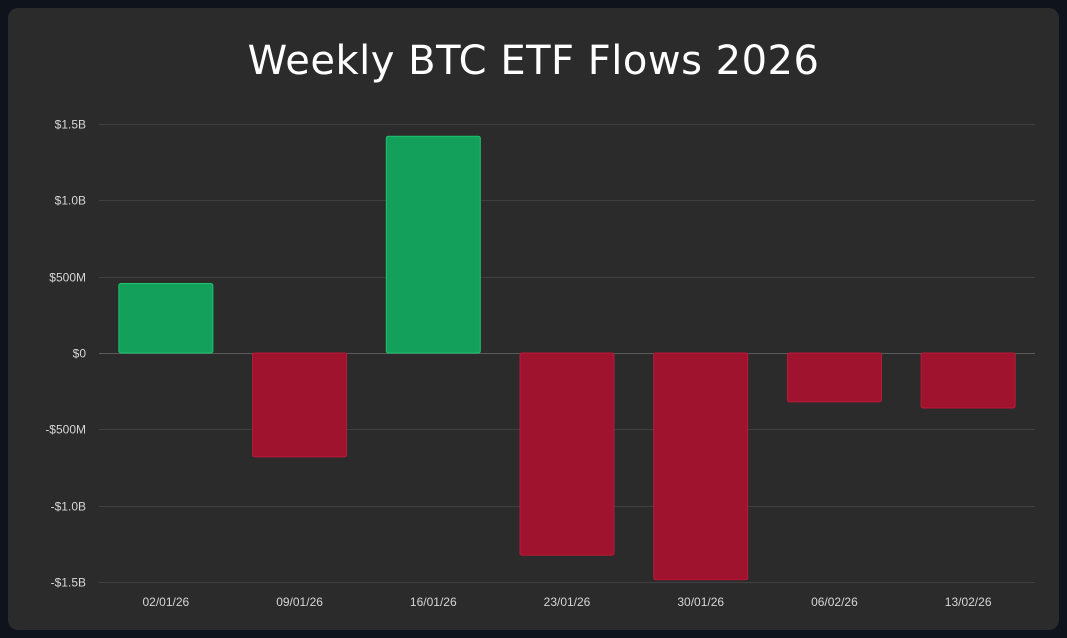 The height and width of the screenshot is (638, 1067). Describe the element at coordinates (65, 430) in the screenshot. I see `y-tick-label: -$500M` at that location.